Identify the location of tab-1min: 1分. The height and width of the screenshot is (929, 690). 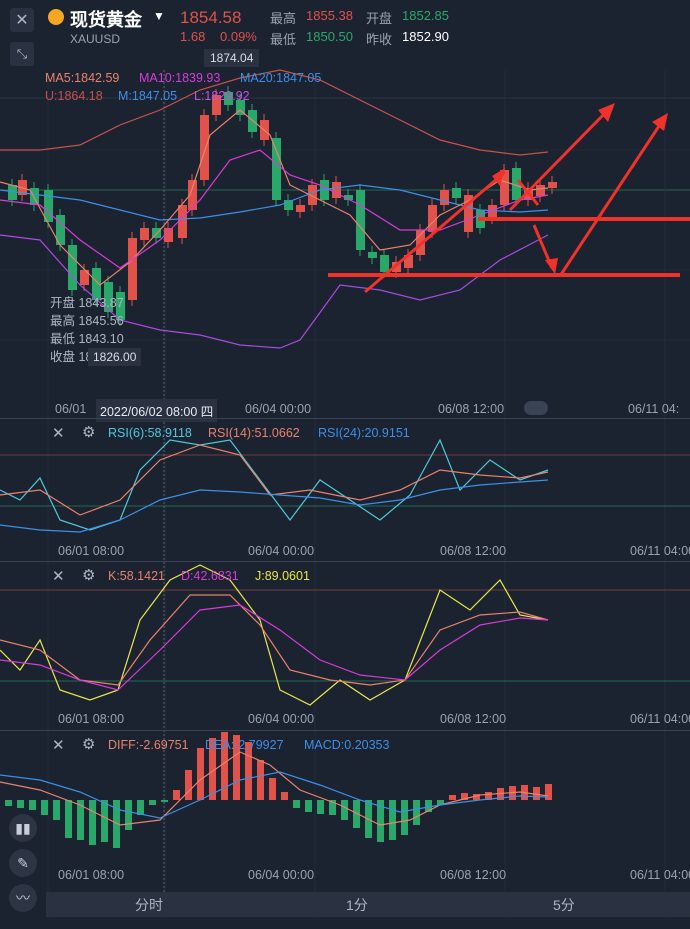
(357, 905).